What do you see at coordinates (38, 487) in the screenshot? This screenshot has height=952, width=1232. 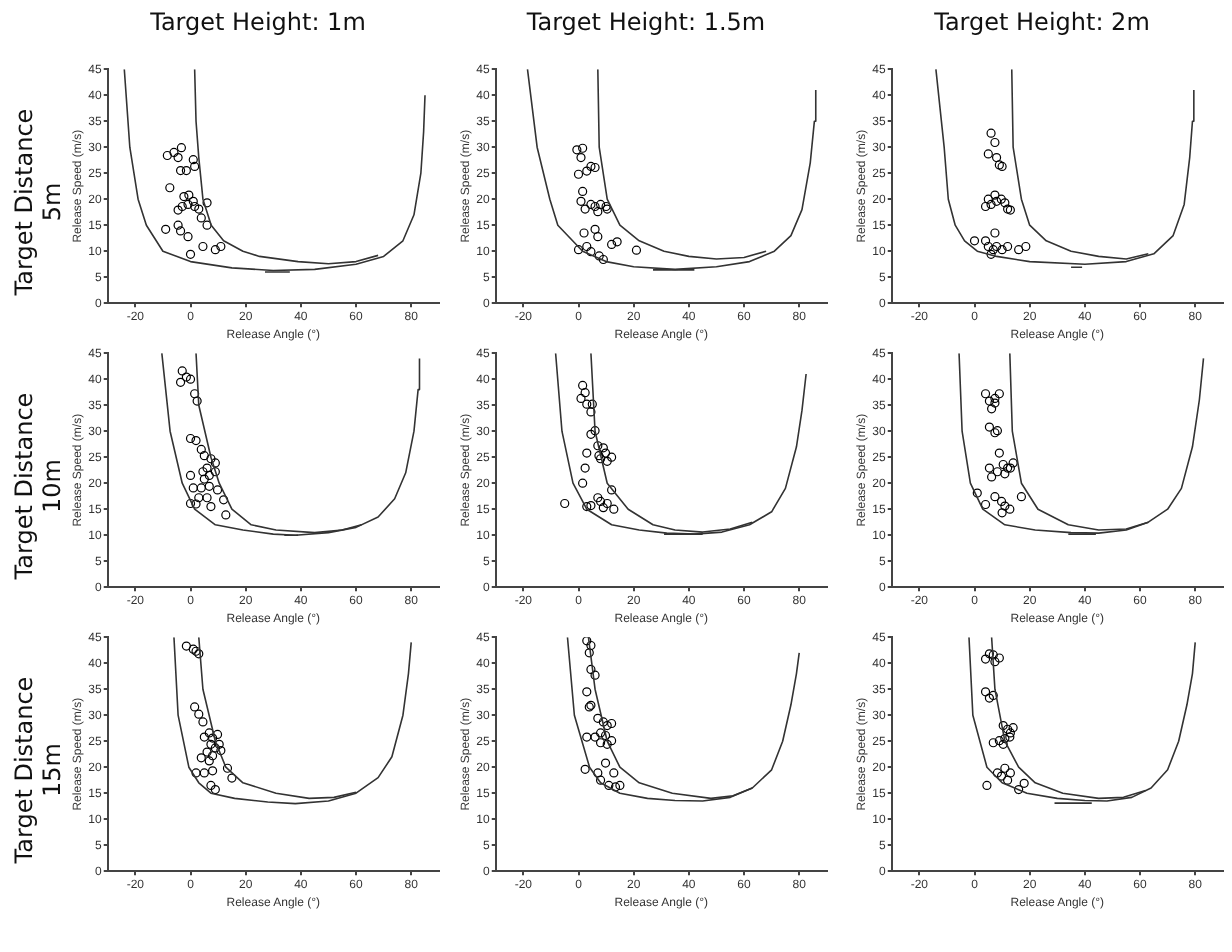 I see `text: Target Distance 10m` at bounding box center [38, 487].